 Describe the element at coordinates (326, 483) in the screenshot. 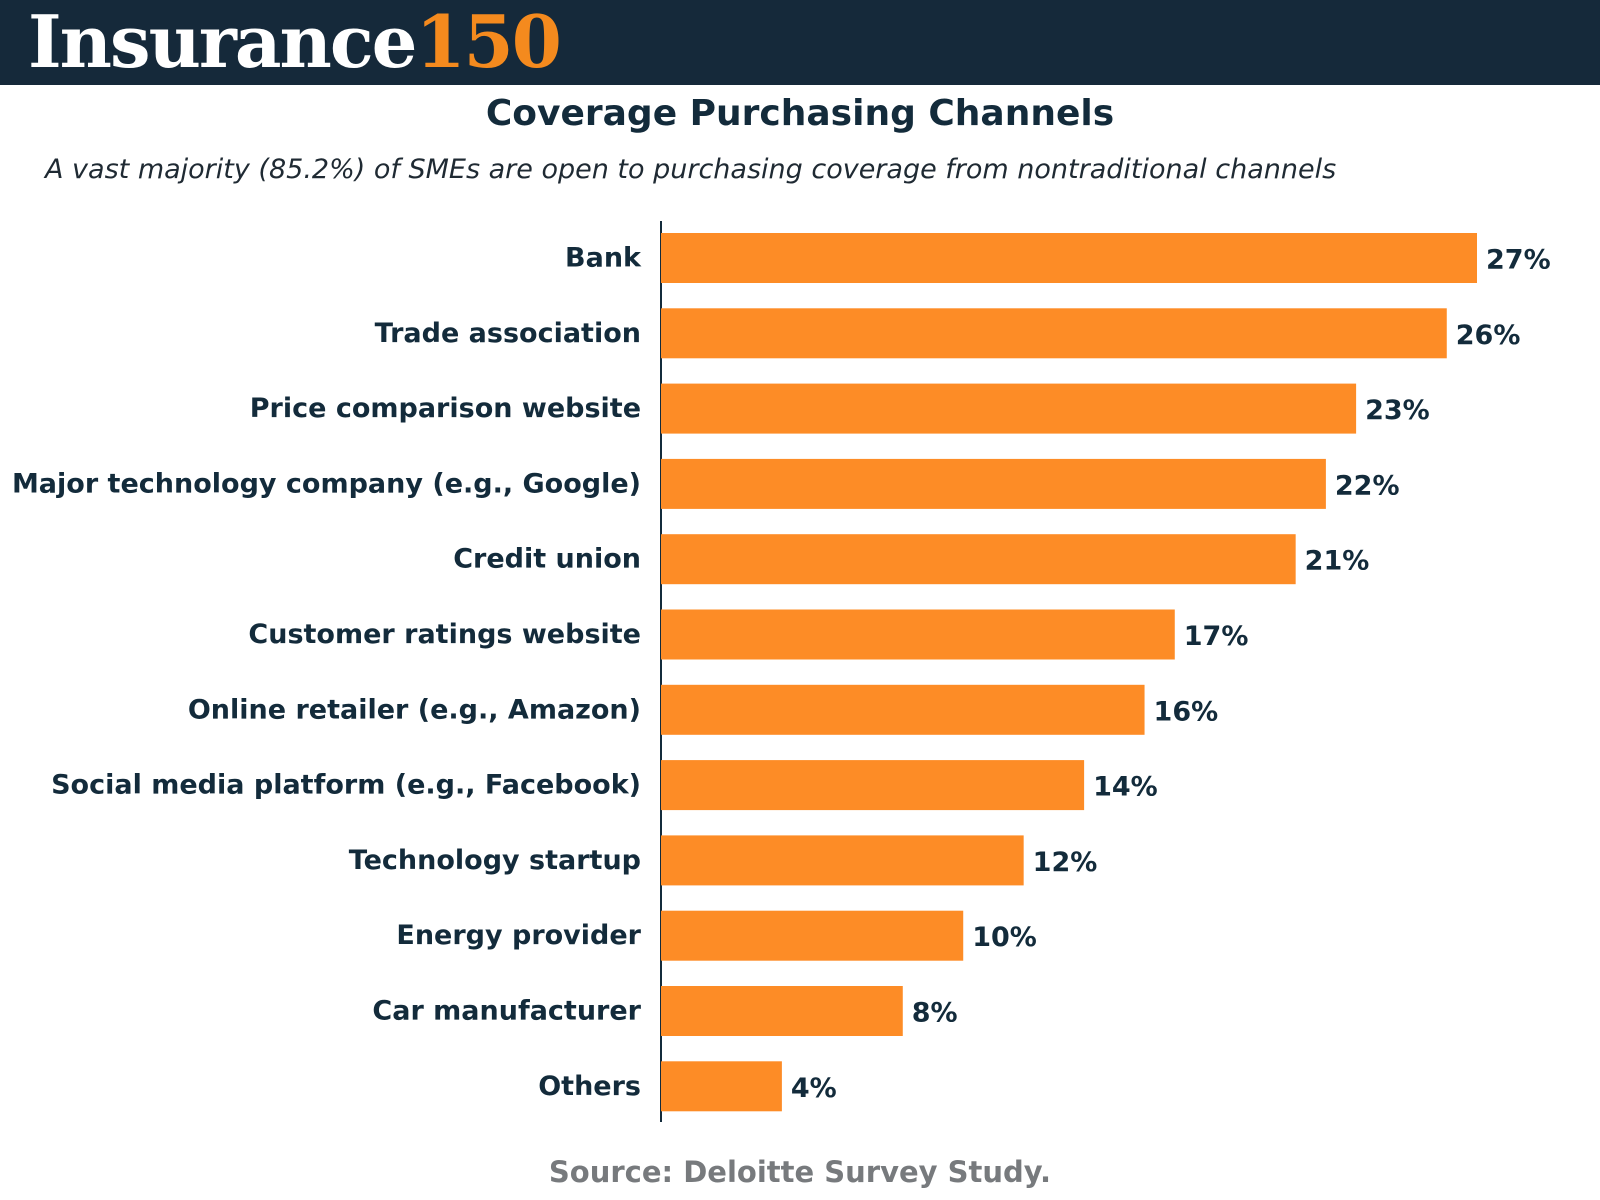

I see `category-label: Major technology company (e.g., Google)` at that location.